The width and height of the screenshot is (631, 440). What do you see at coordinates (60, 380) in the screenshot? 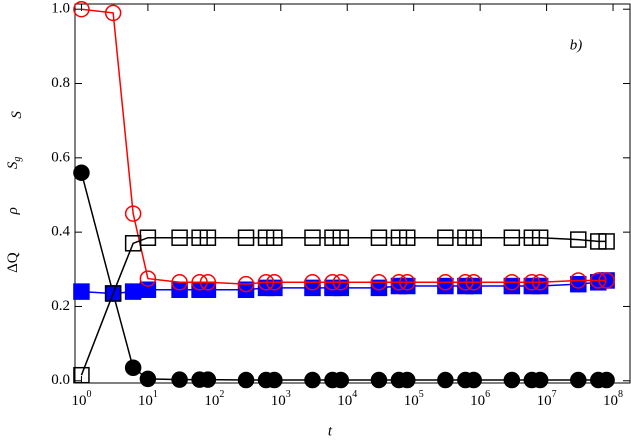
I see `y-tick-label: 0.0` at bounding box center [60, 380].